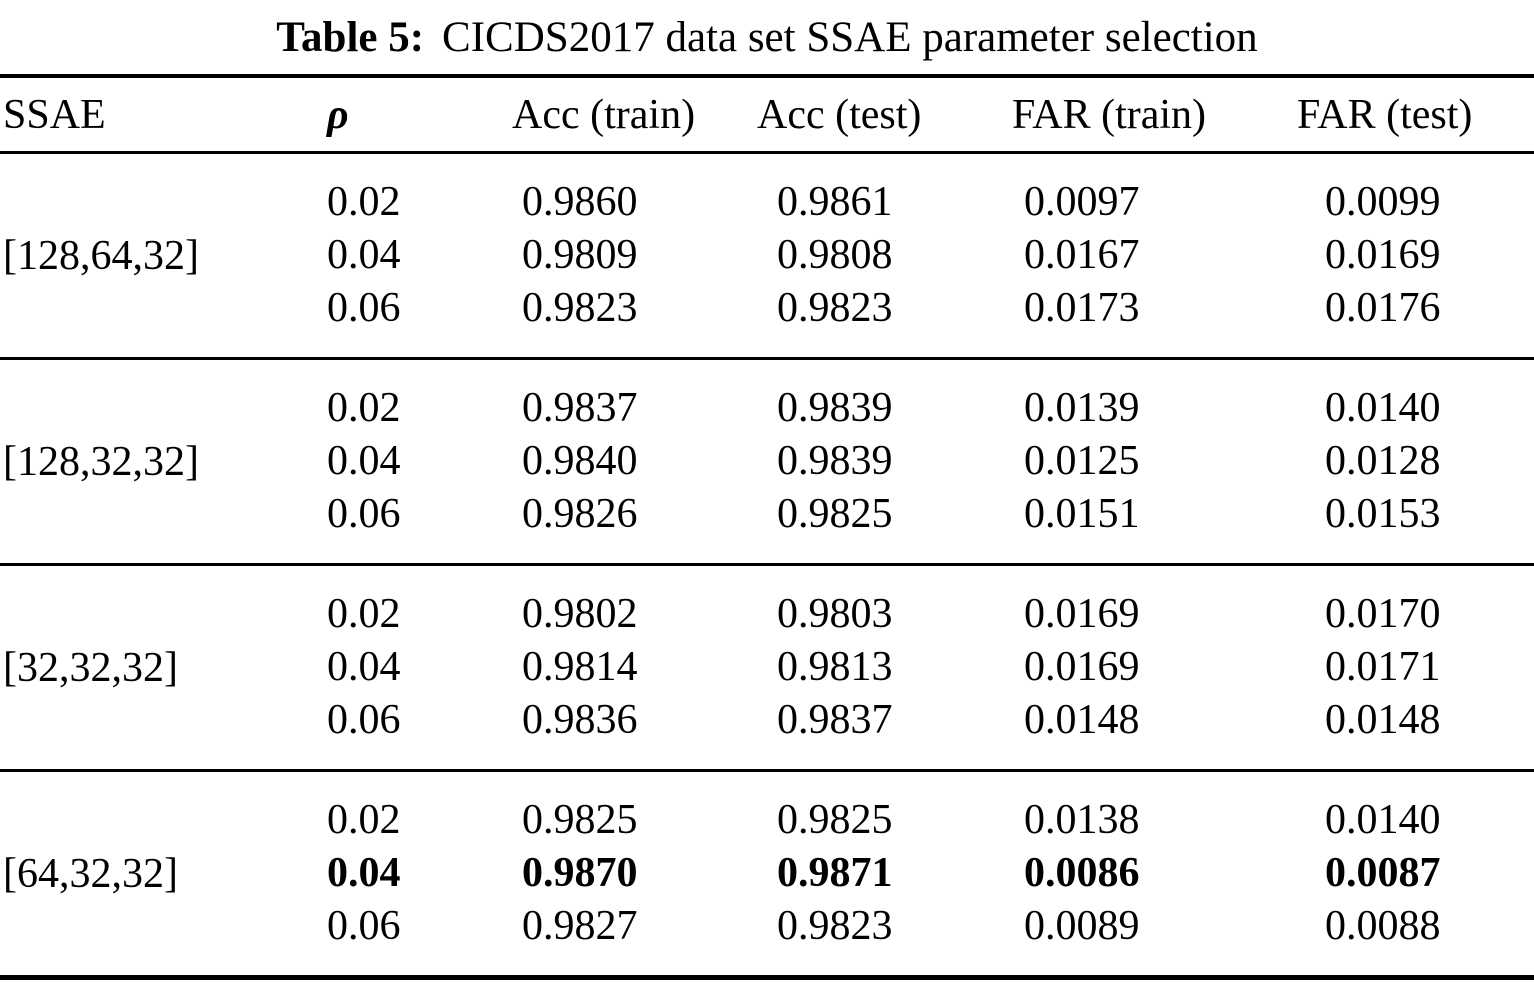  What do you see at coordinates (580, 408) in the screenshot?
I see `cell-acc-train: 0.9837` at bounding box center [580, 408].